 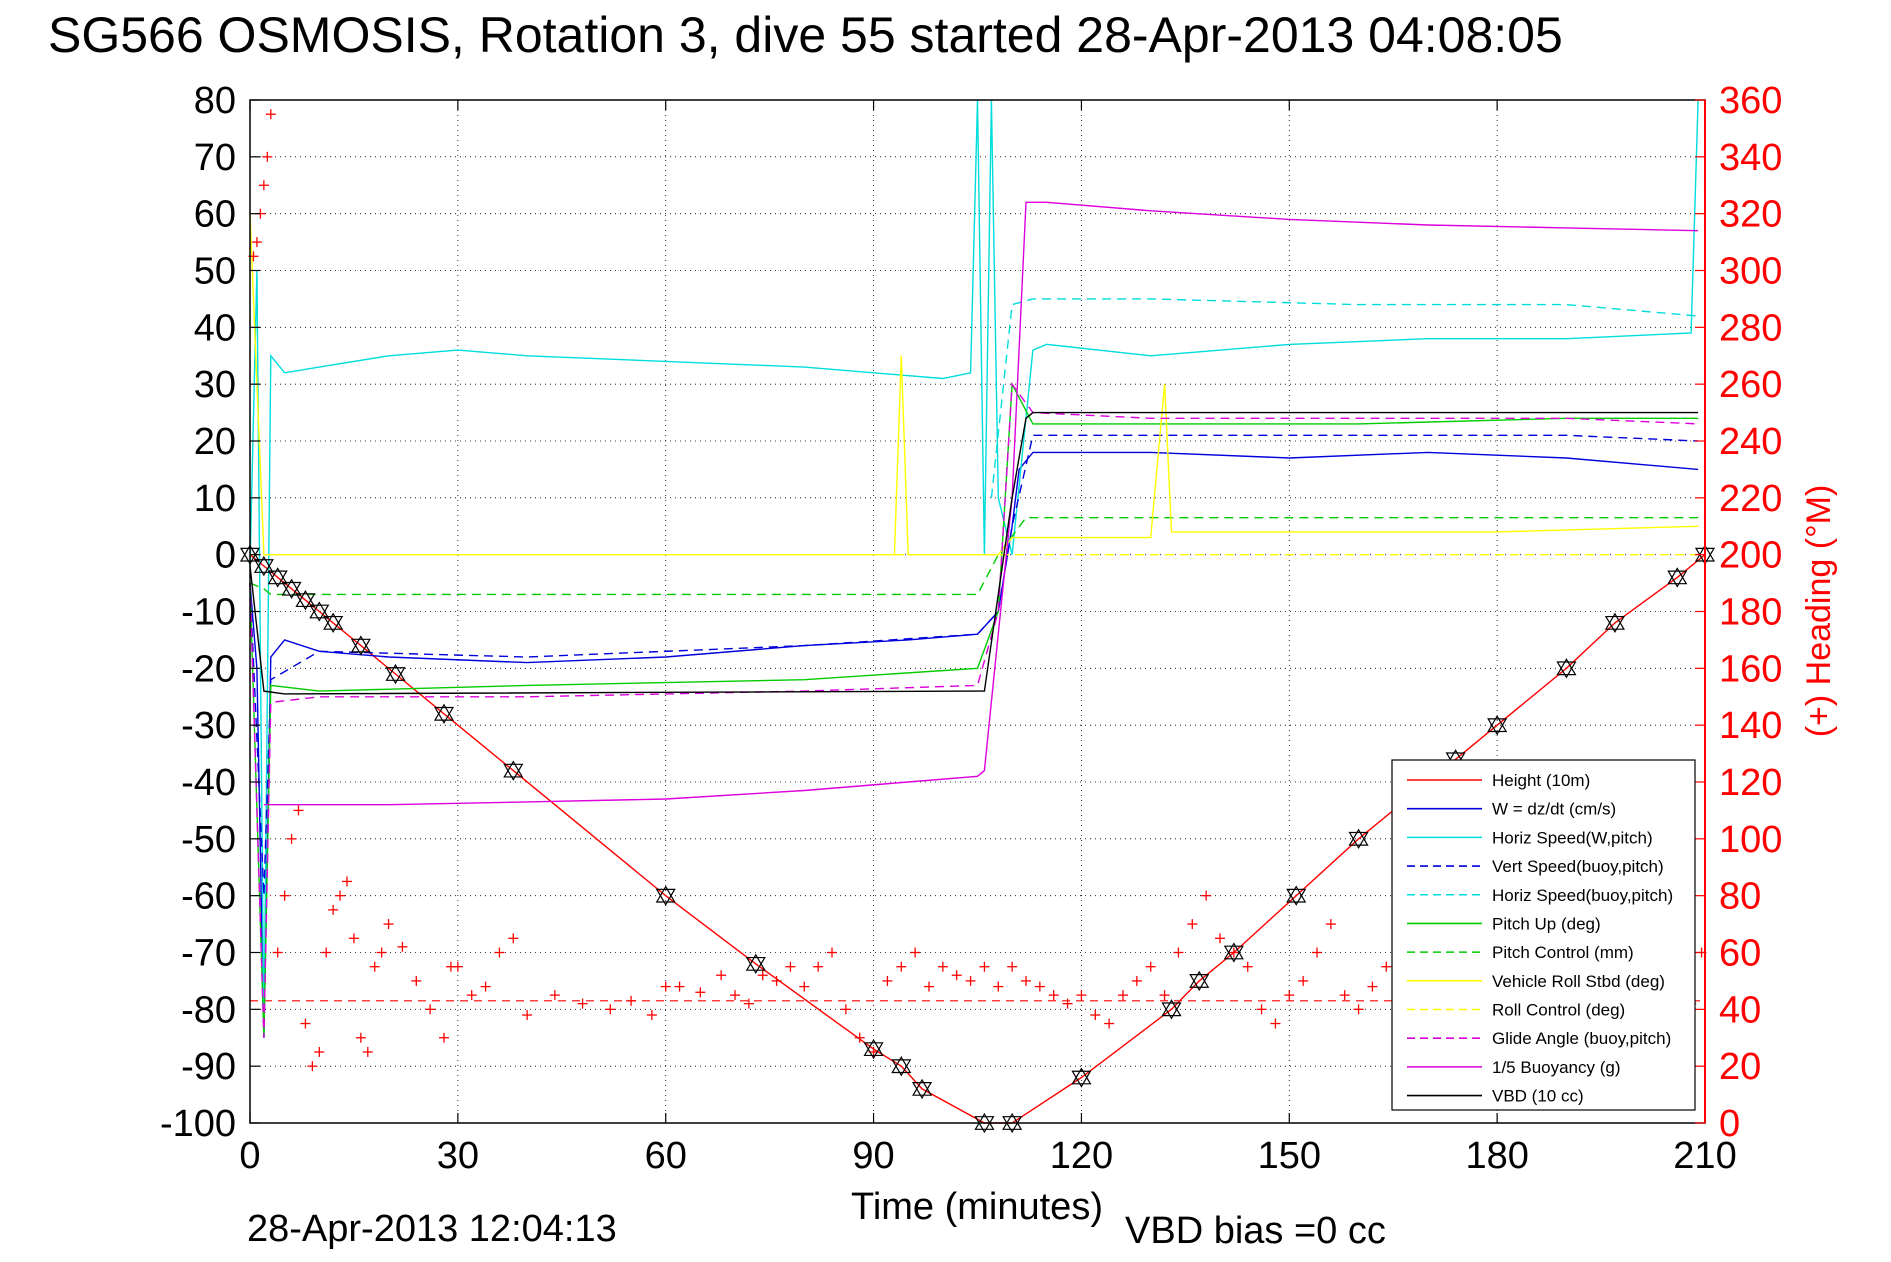 What do you see at coordinates (1081, 1156) in the screenshot?
I see `x-tick-label: 120` at bounding box center [1081, 1156].